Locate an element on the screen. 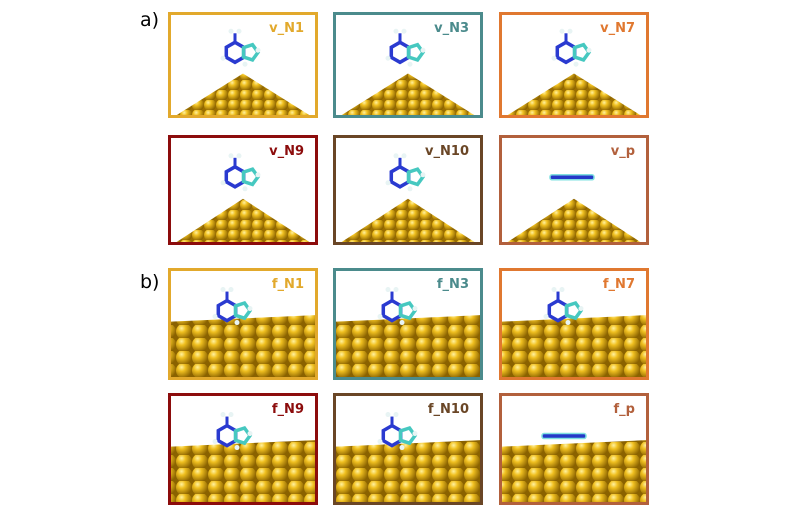 Image resolution: width=806 pixels, height=520 pixels. panel-name: v_N7 is located at coordinates (617, 28).